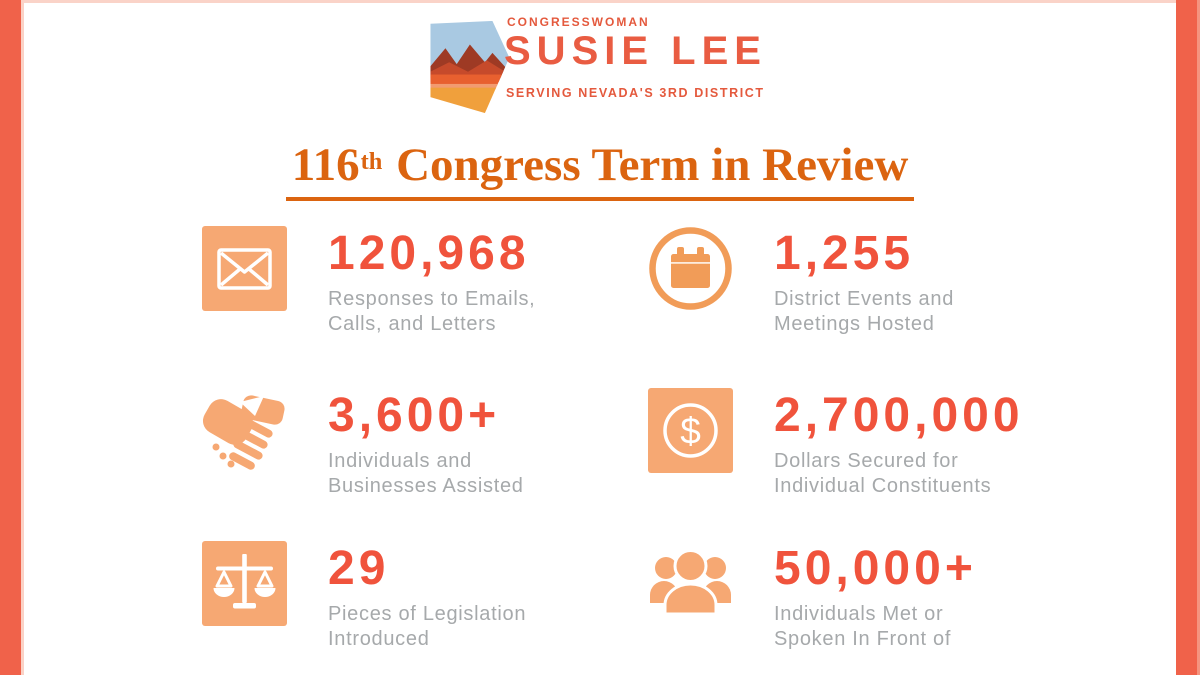 Image resolution: width=1200 pixels, height=675 pixels. Describe the element at coordinates (244, 430) in the screenshot. I see `handshake-icon` at that location.